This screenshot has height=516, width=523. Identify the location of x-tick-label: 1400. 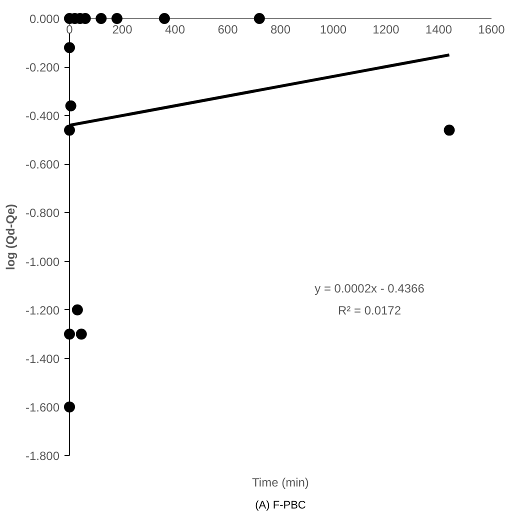
(438, 29).